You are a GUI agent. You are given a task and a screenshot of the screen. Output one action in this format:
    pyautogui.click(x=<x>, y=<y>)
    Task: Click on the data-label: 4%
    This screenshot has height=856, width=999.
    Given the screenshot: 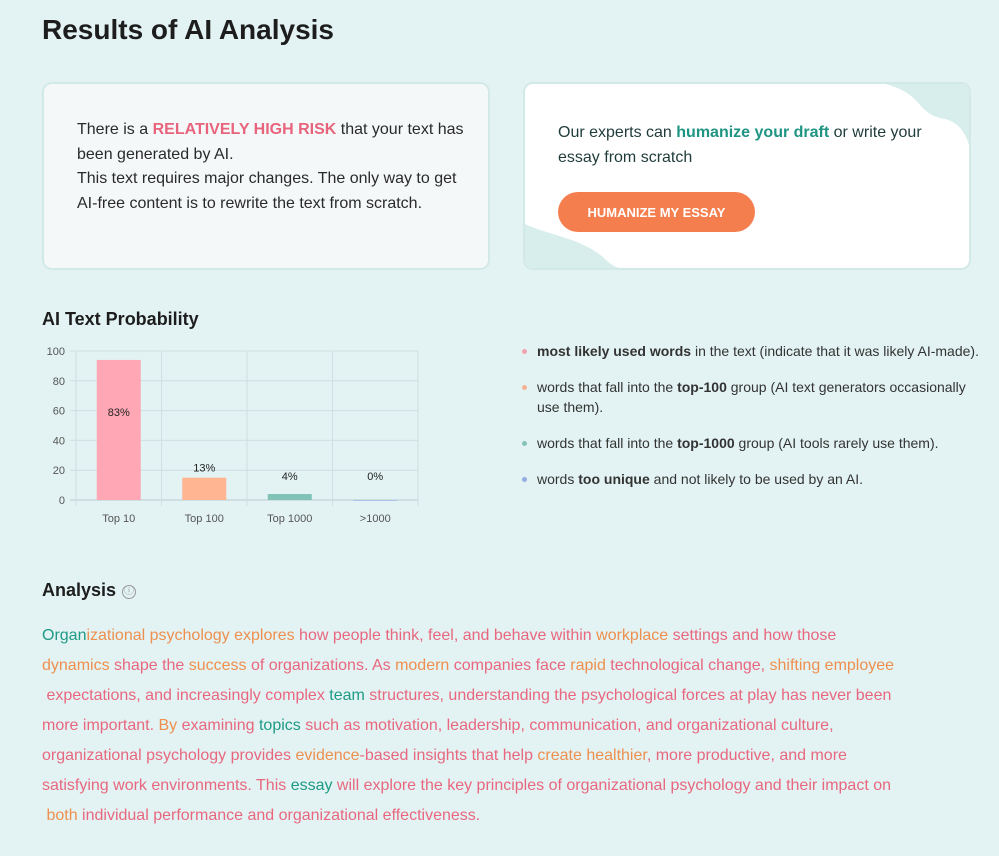 What is the action you would take?
    pyautogui.click(x=290, y=477)
    